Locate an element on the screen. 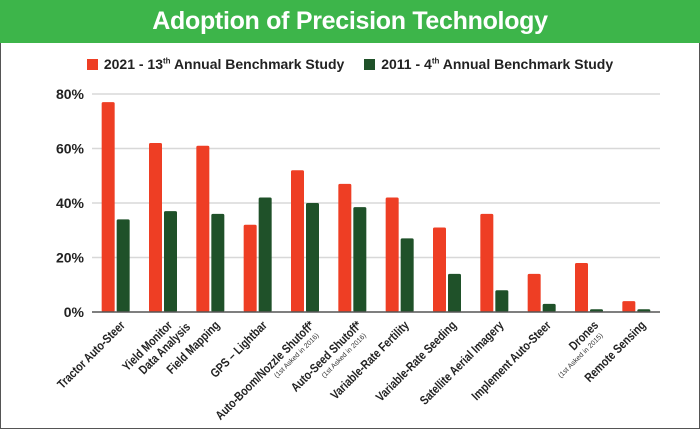 This screenshot has width=700, height=429. x-tick-label: Implement Auto-Steer is located at coordinates (512, 361).